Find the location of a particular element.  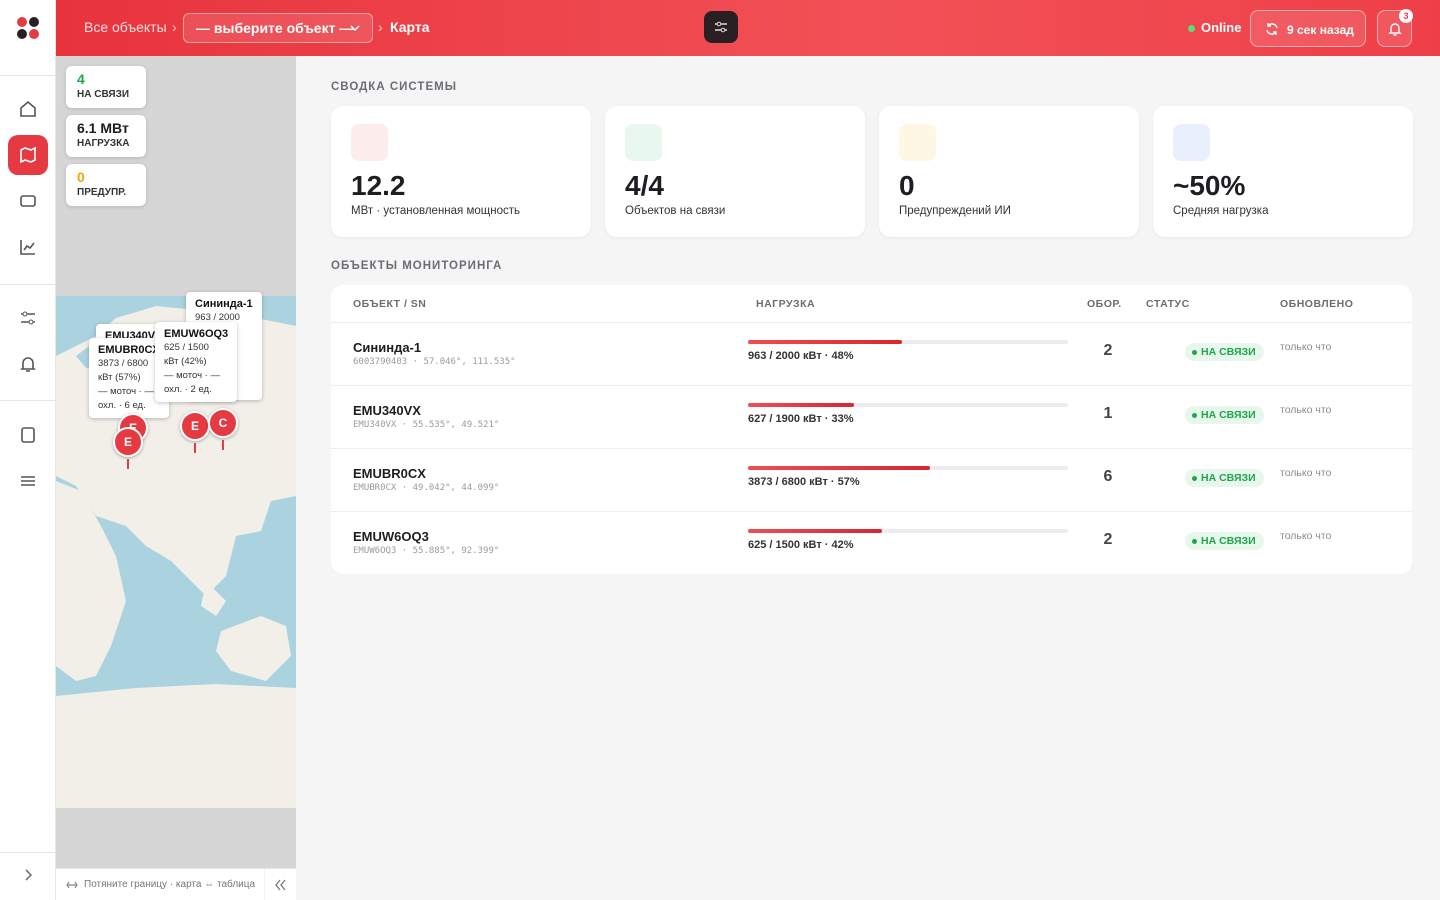

object-name: EMUW6OQ3 is located at coordinates (391, 536).